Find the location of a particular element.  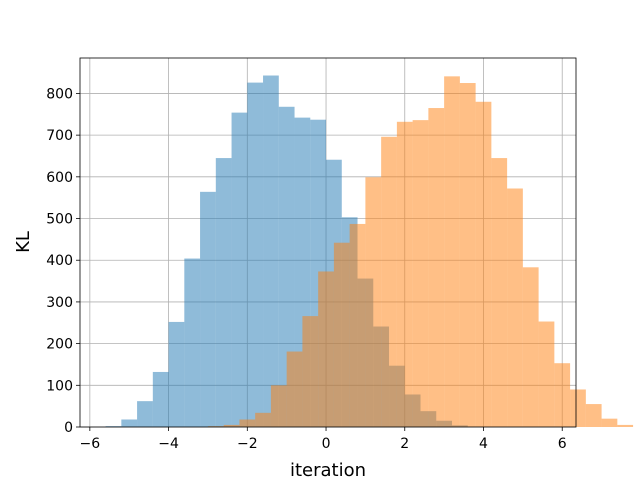

y-tick-label: 700 is located at coordinates (59, 136).